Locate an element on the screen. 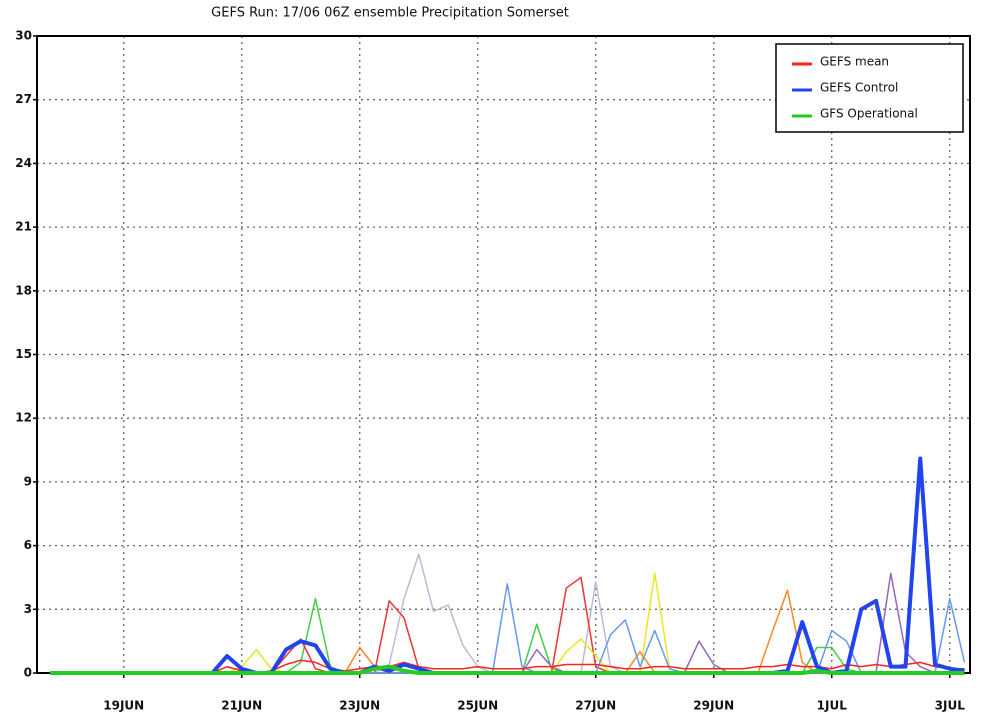 The height and width of the screenshot is (717, 1000). y-tick-label: 30 is located at coordinates (23, 36).